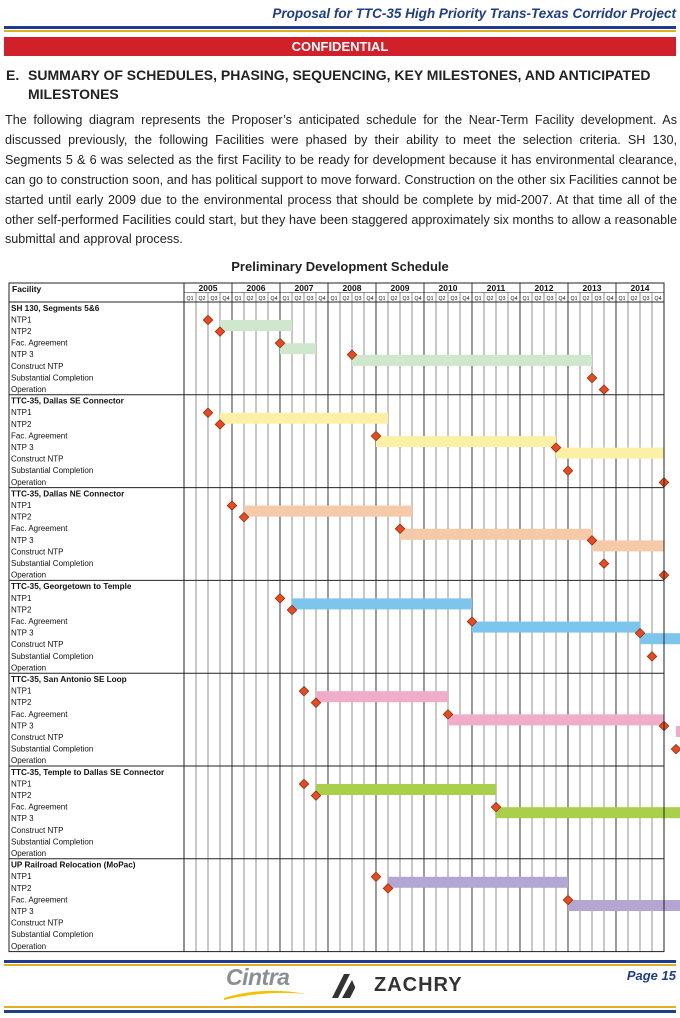 The height and width of the screenshot is (1018, 680). What do you see at coordinates (71, 586) in the screenshot?
I see `facility-name: TTC-35, Georgetown to Temple` at bounding box center [71, 586].